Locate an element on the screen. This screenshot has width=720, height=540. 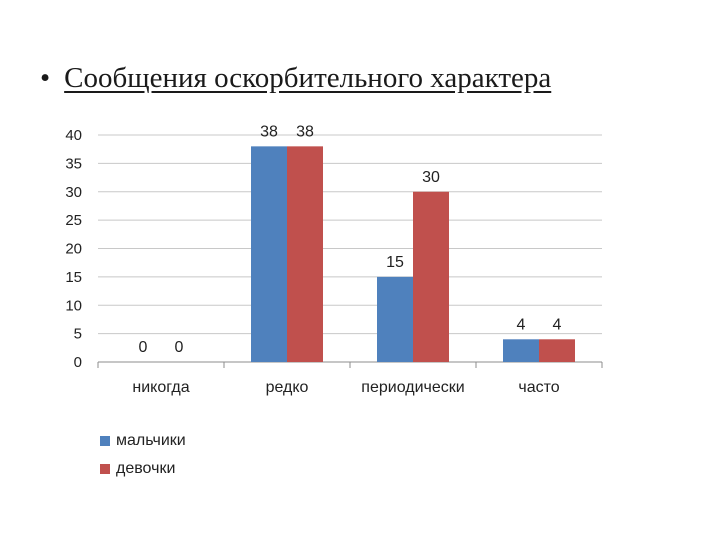
data-label-girls: 4 is located at coordinates (557, 324).